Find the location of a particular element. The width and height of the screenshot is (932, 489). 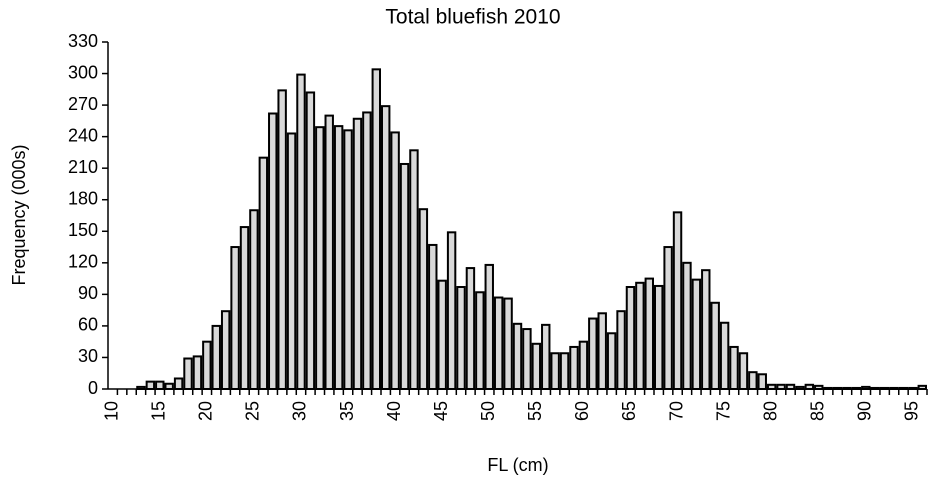

y-tick-label: 270 is located at coordinates (83, 104).